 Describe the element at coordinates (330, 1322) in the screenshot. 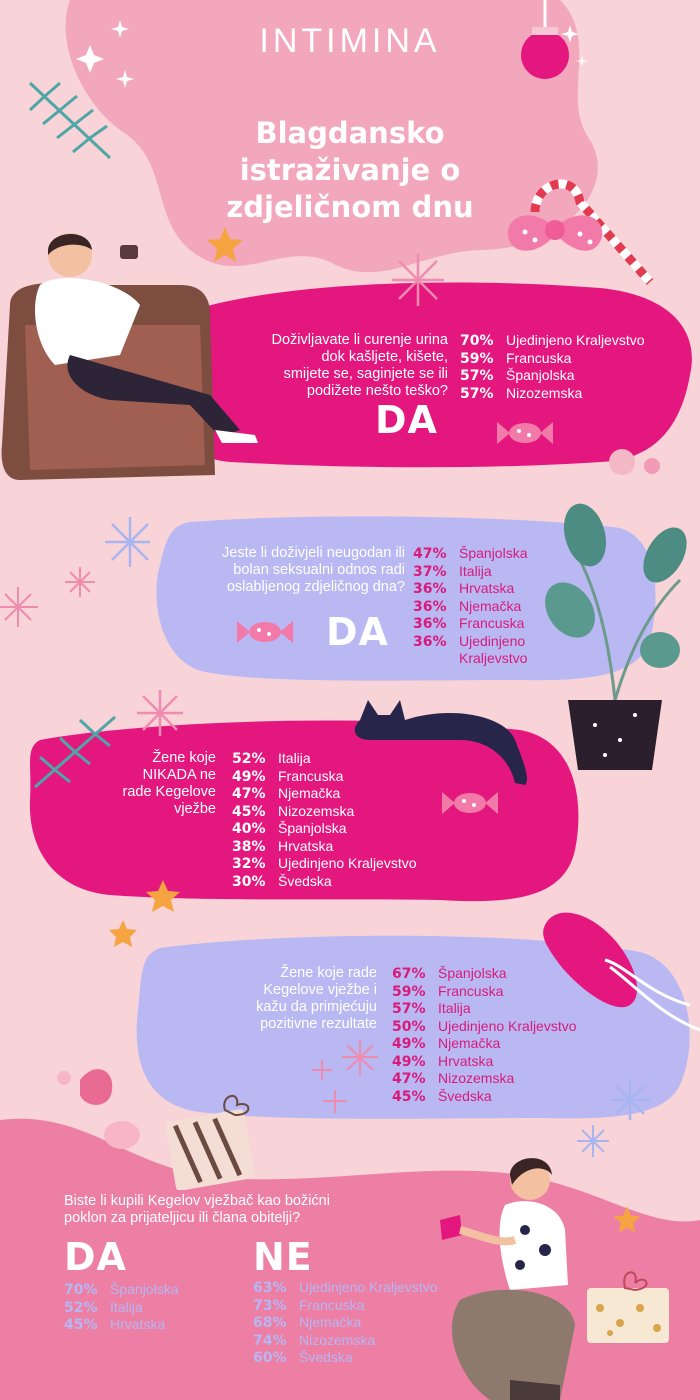

I see `stat-country: Njemačka` at that location.